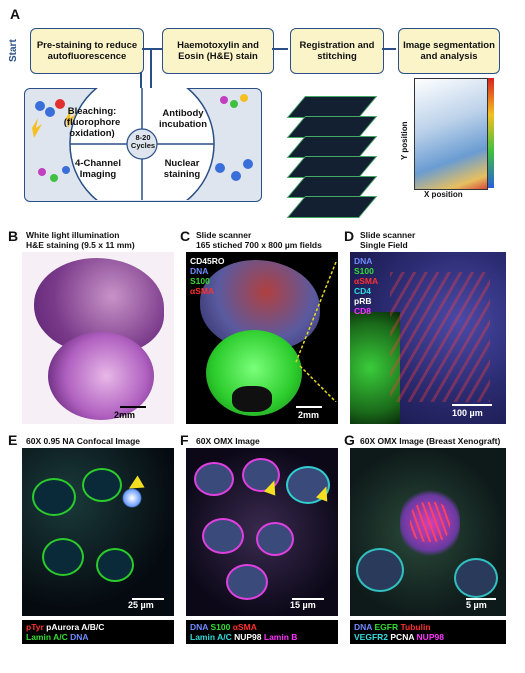  What do you see at coordinates (371, 637) in the screenshot?
I see `legend-entry: VEGFR2` at bounding box center [371, 637].